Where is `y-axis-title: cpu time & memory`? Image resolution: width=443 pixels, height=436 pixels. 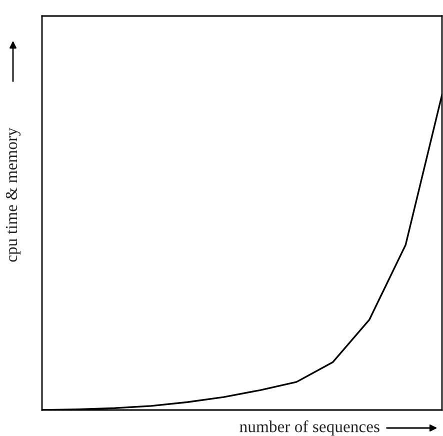
y-axis-title: cpu time & memory is located at coordinates (13, 195).